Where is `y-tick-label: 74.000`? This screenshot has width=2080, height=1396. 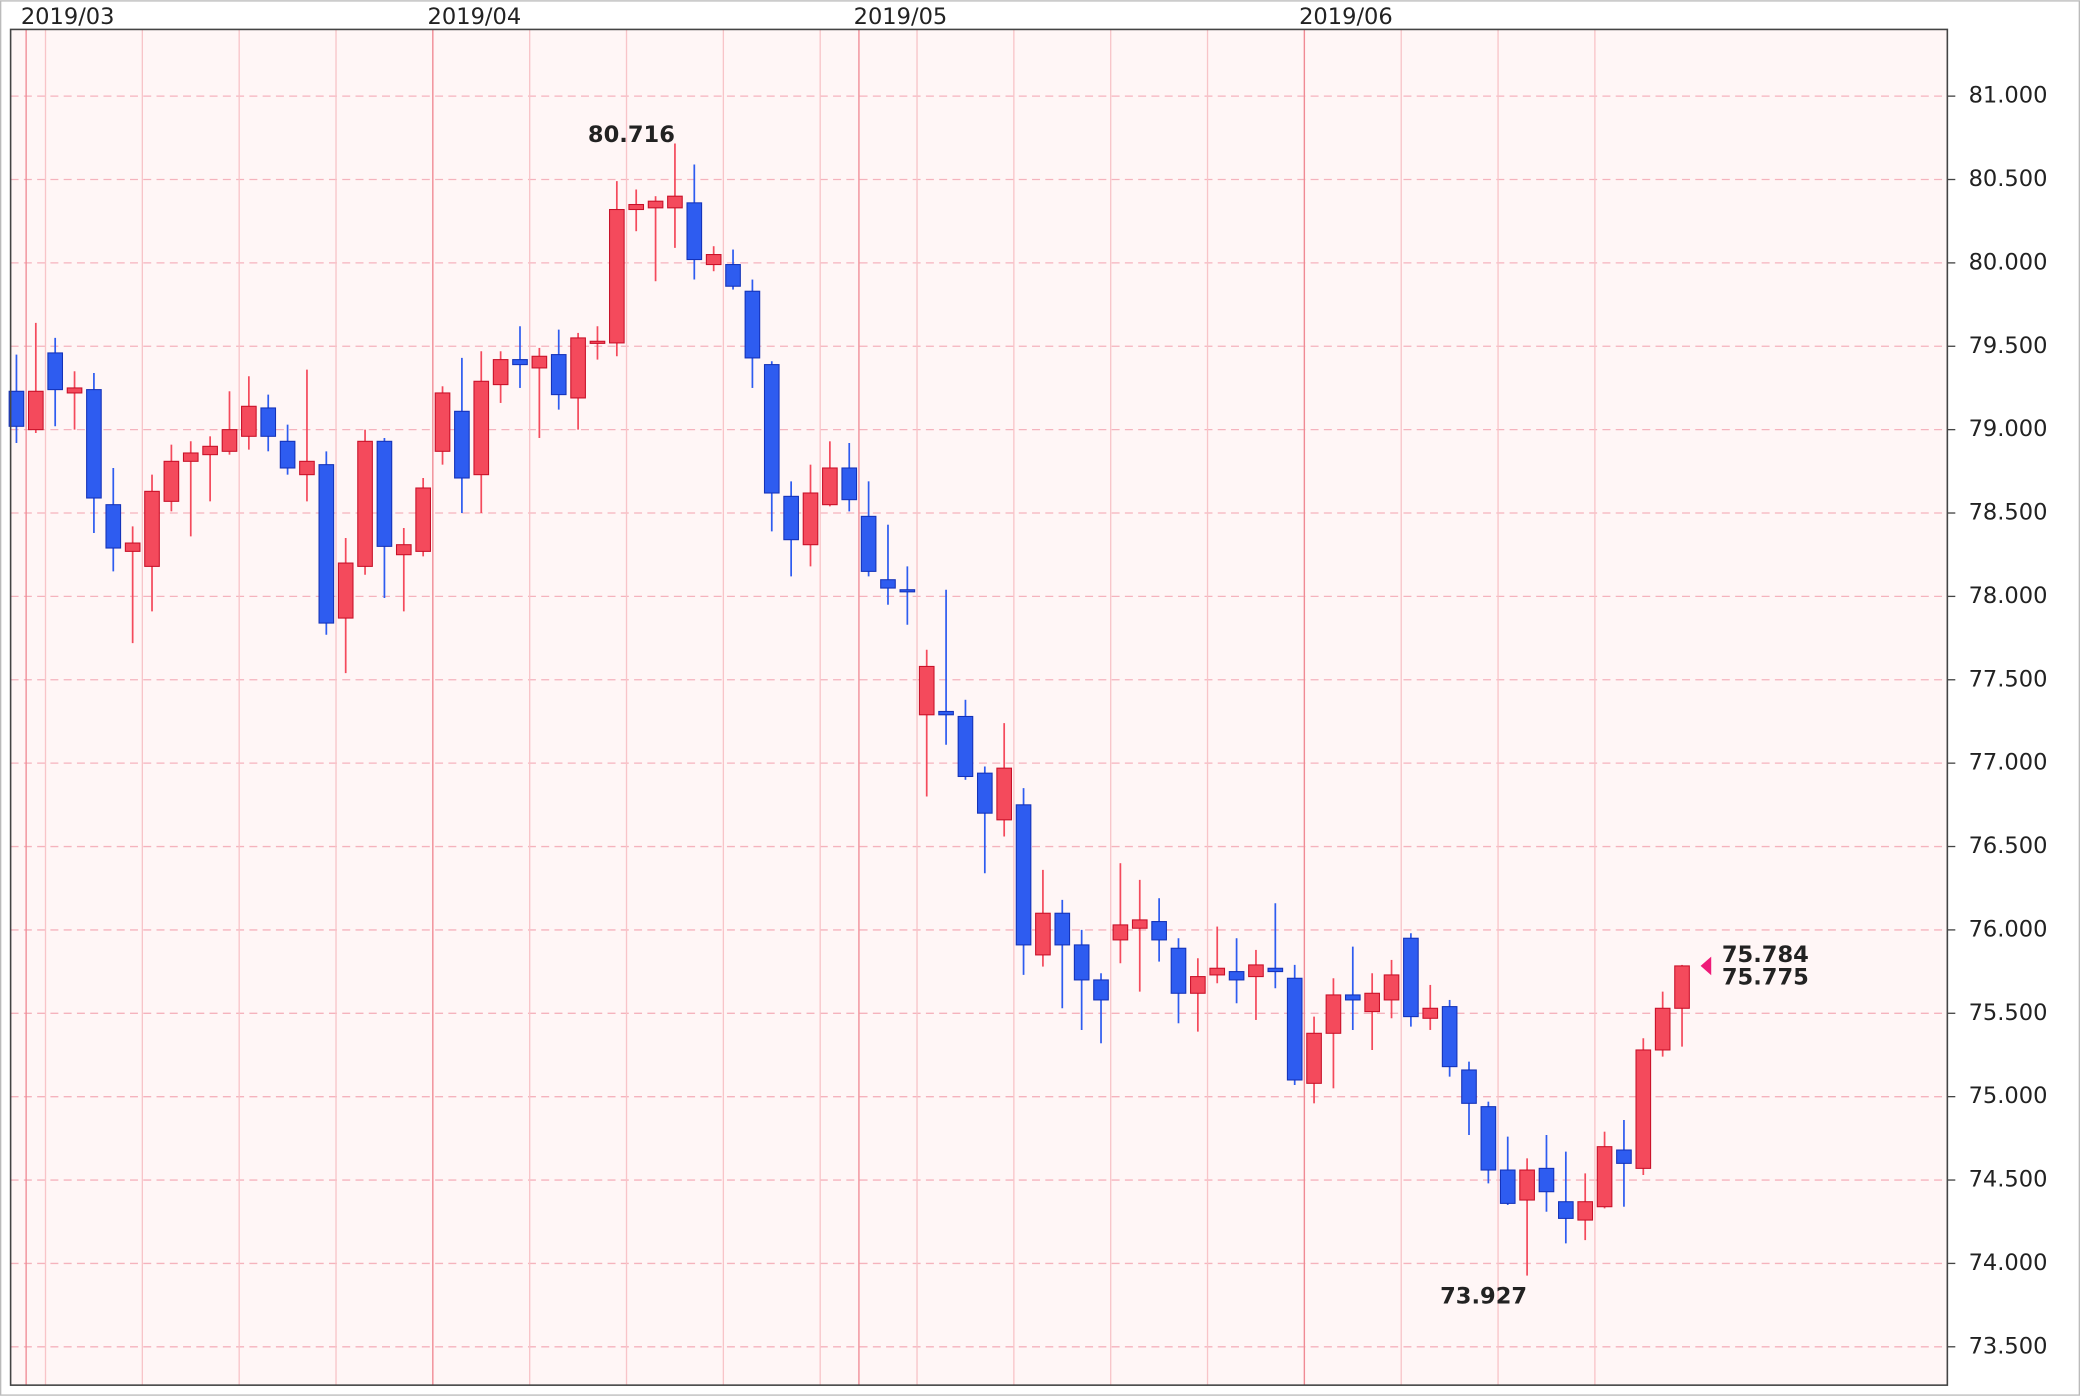 y-tick-label: 74.000 is located at coordinates (2008, 1263).